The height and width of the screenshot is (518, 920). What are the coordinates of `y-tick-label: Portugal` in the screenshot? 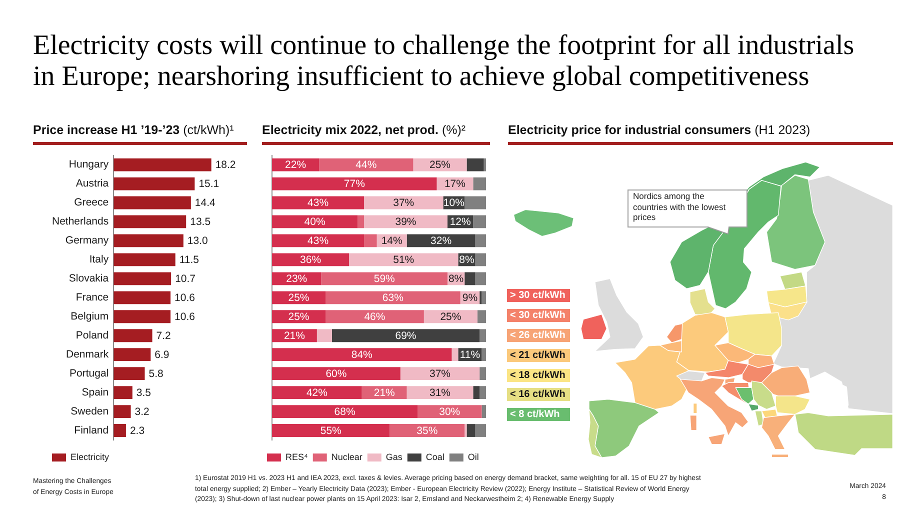 It's located at (89, 373).